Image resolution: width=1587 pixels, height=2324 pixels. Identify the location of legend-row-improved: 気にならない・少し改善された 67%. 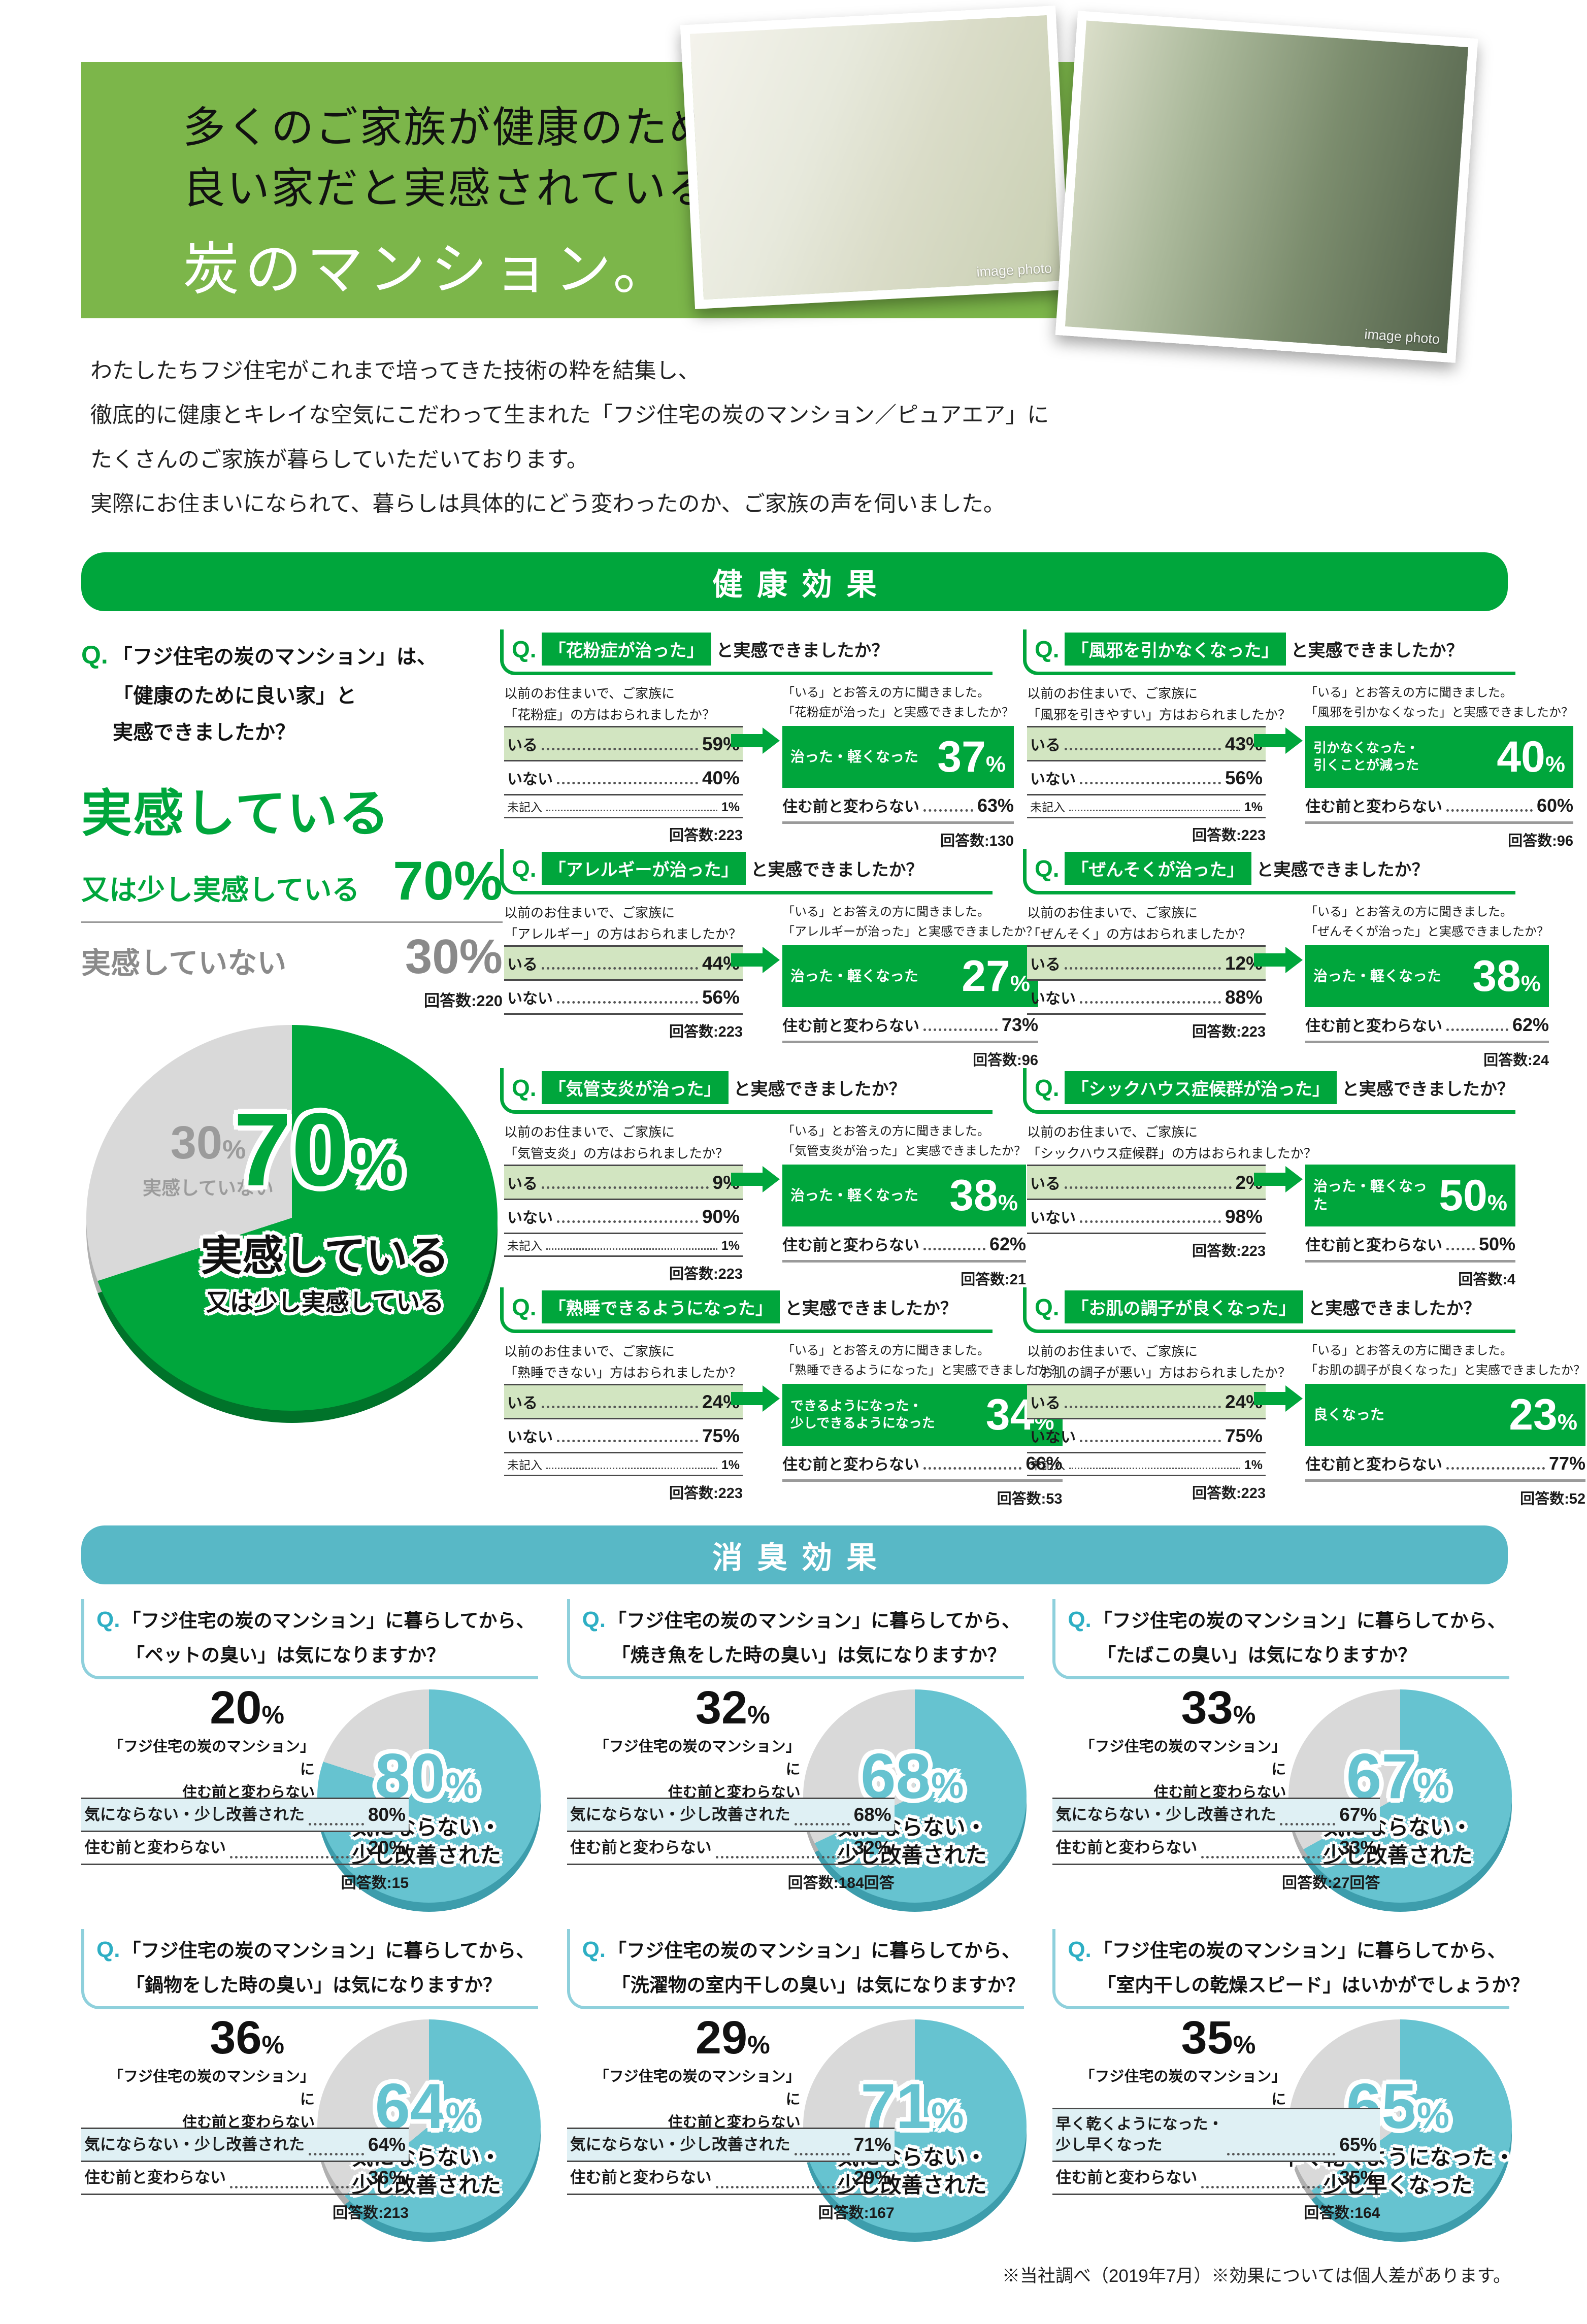
(1216, 1815).